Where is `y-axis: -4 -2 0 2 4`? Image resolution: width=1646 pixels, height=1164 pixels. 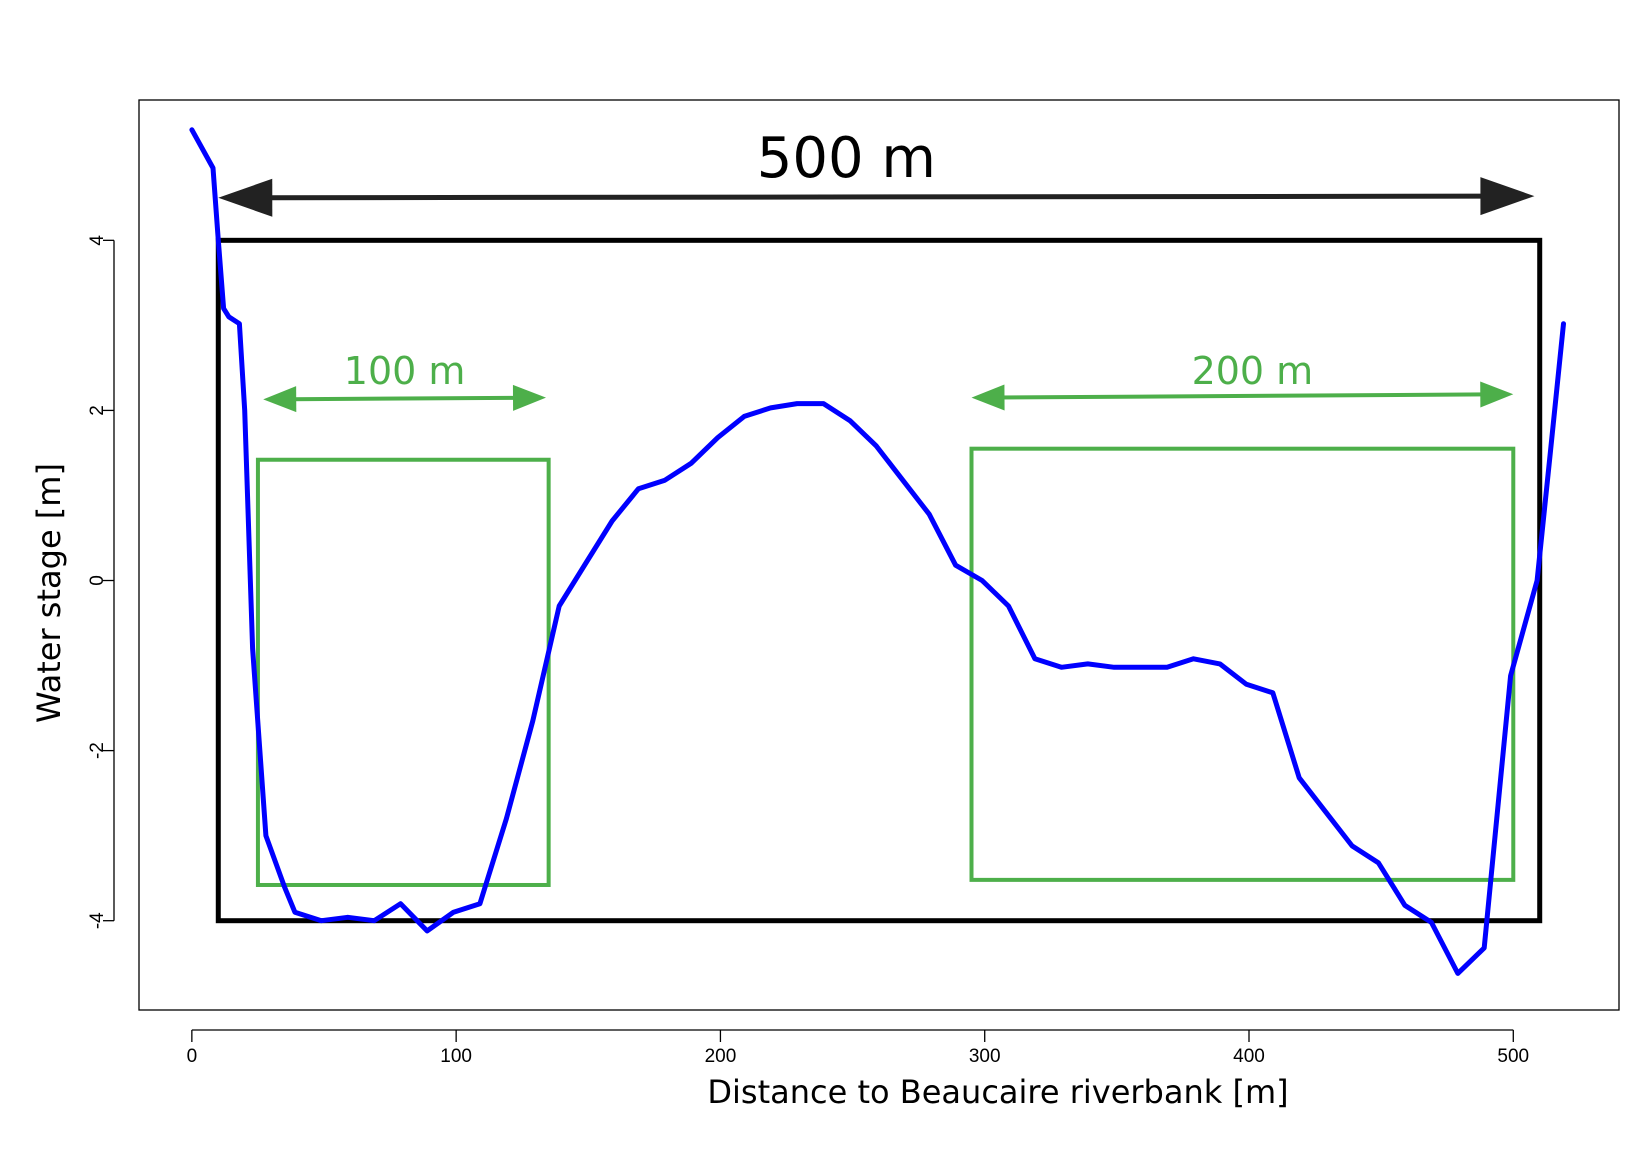
y-axis: -4 -2 0 2 4 is located at coordinates (101, 582).